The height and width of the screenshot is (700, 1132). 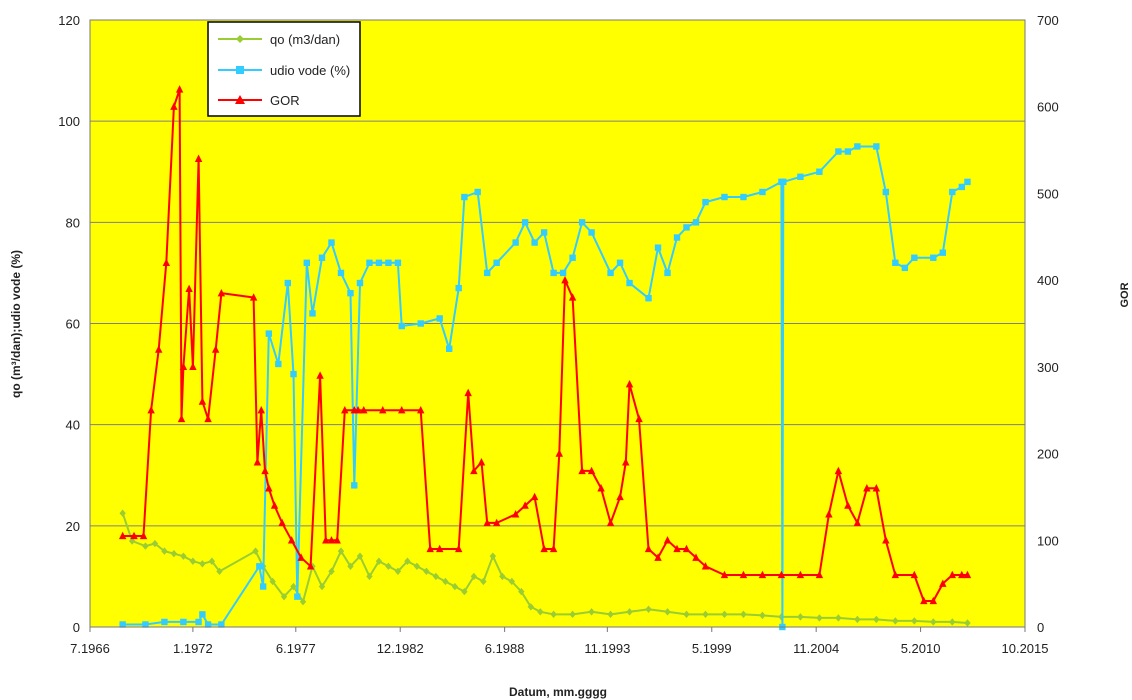 I want to click on x-tick-label: 1.1972, so click(x=193, y=648).